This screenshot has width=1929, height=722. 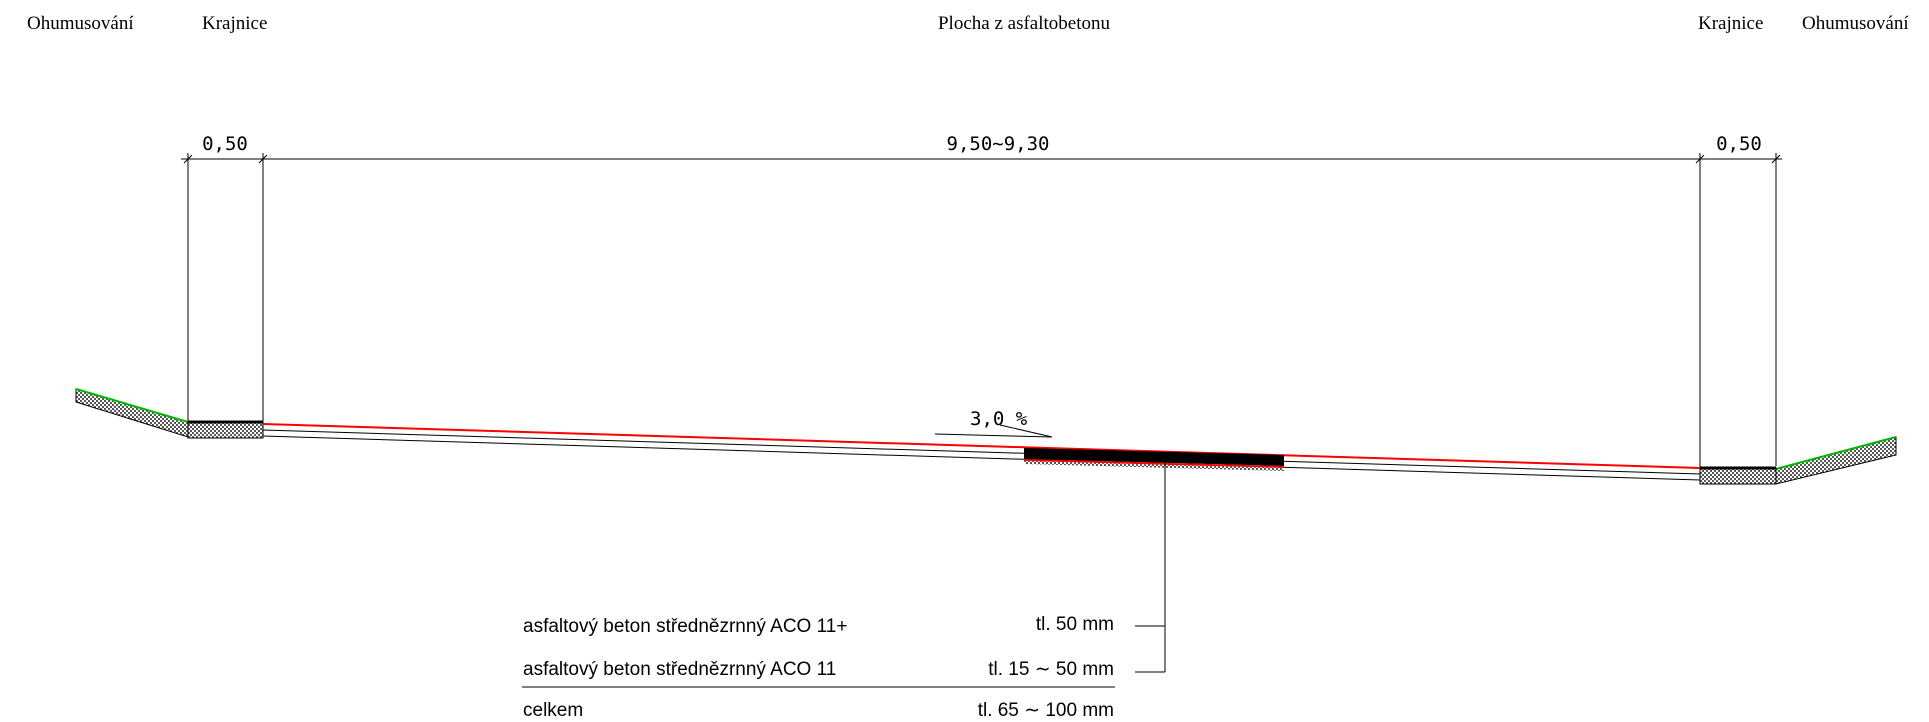 I want to click on asphalt-surface-line, so click(x=981, y=446).